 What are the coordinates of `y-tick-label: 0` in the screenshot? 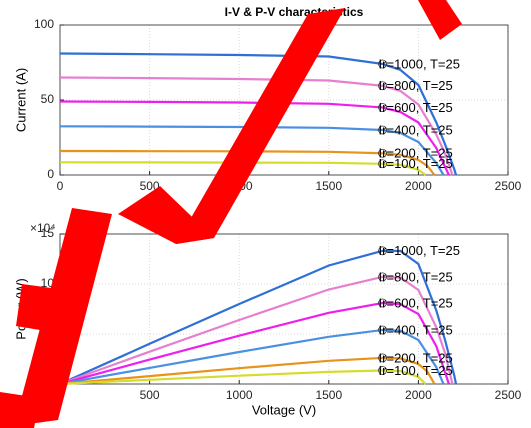 It's located at (50, 174).